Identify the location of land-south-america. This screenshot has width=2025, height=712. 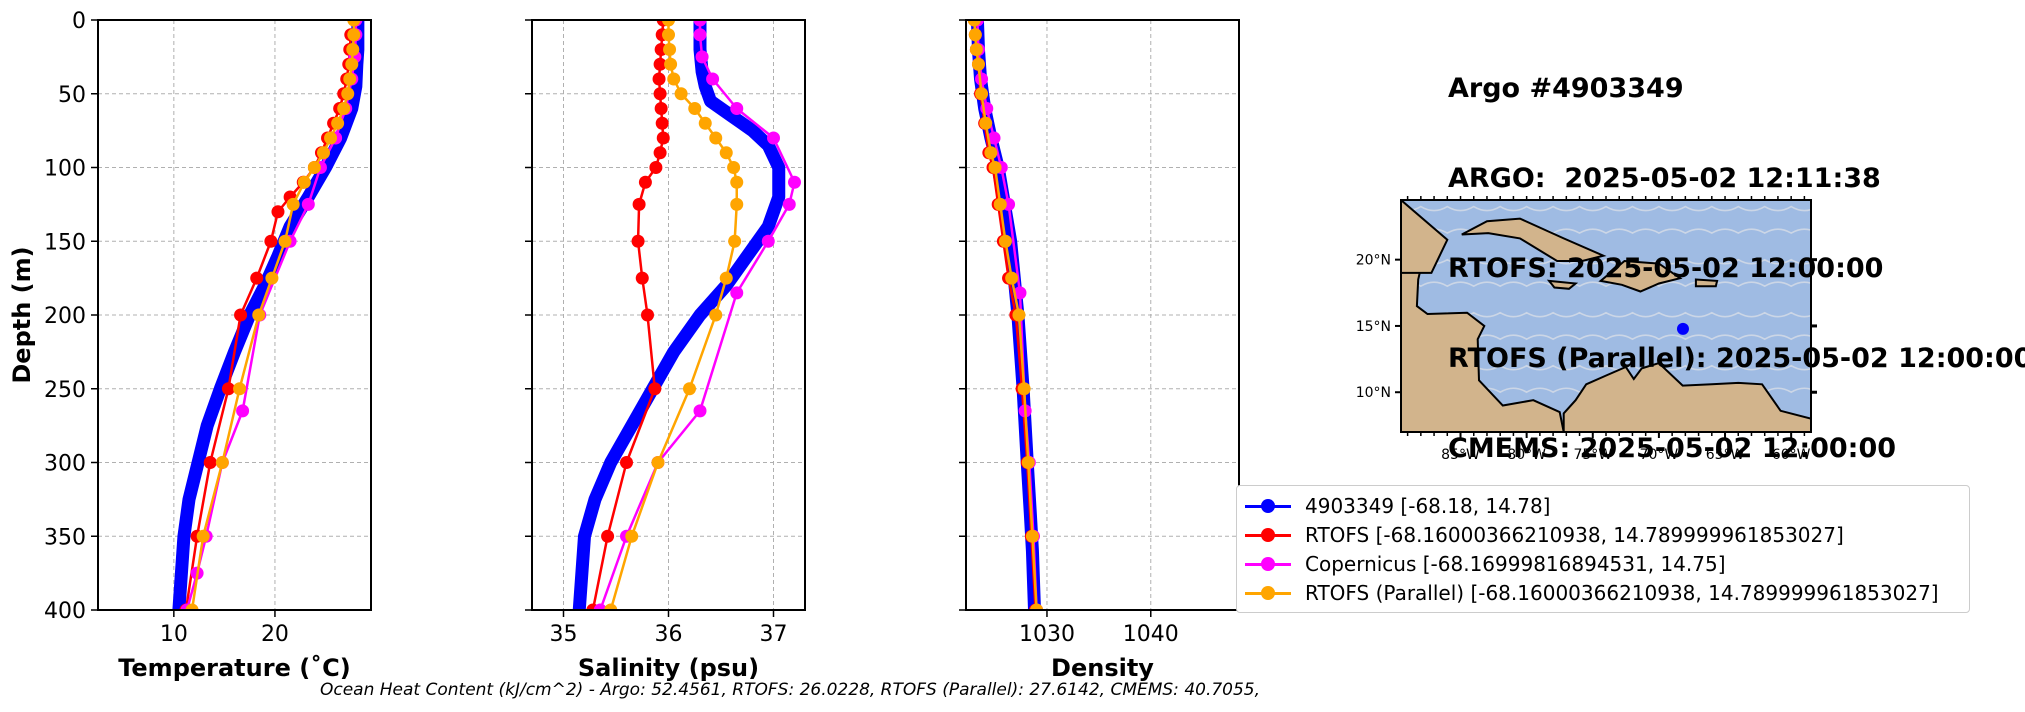
(1686, 396).